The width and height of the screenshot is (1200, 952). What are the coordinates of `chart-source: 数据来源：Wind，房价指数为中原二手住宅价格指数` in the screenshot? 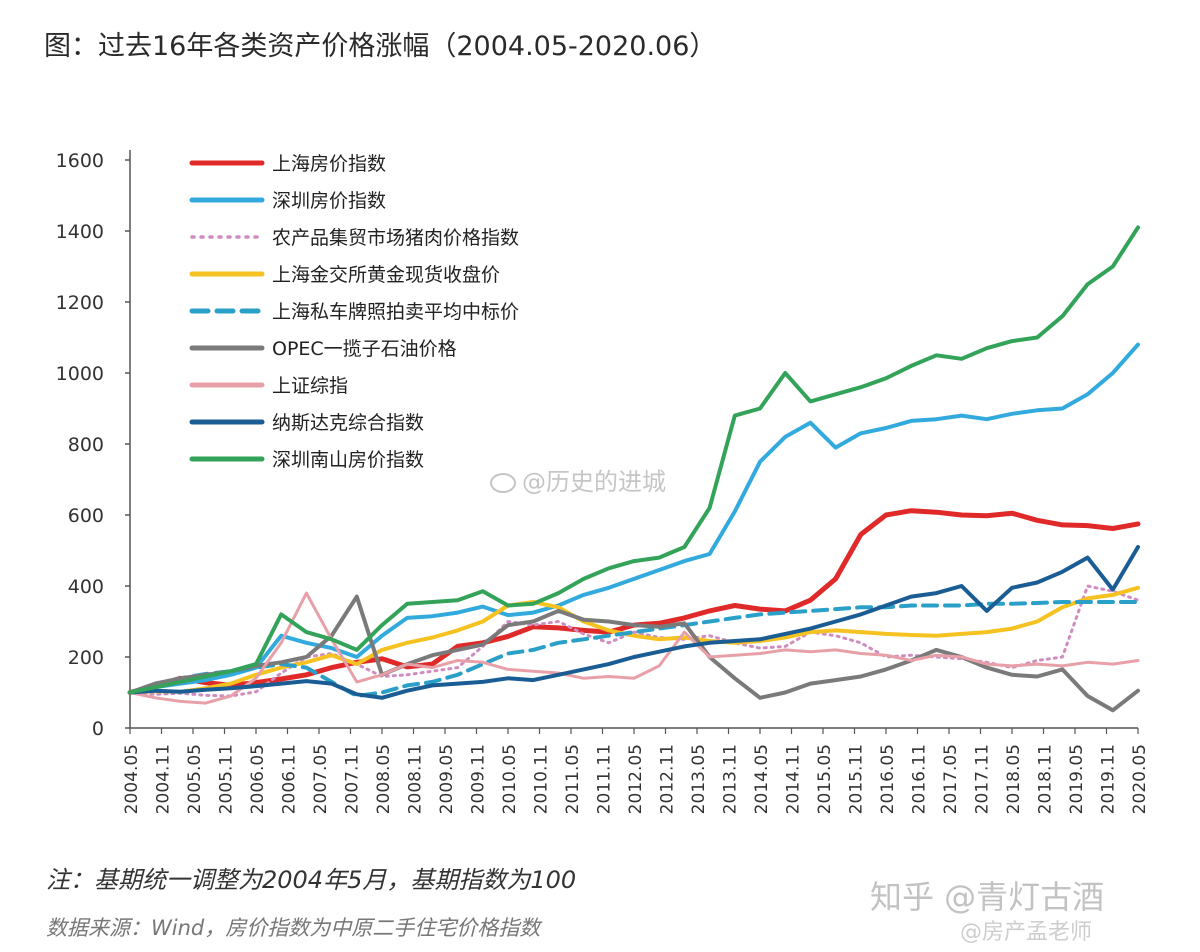 It's located at (293, 928).